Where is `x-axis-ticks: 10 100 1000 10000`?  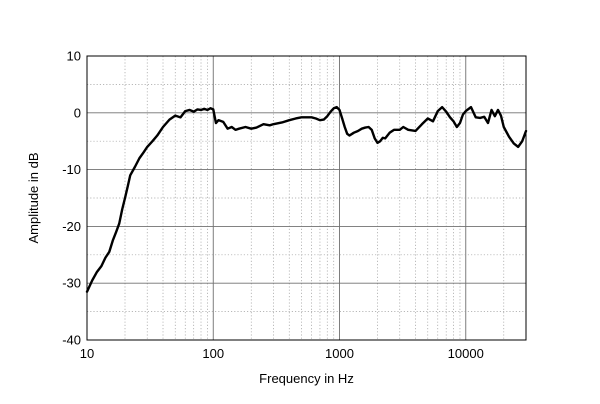
x-axis-ticks: 10 100 1000 10000 is located at coordinates (282, 353).